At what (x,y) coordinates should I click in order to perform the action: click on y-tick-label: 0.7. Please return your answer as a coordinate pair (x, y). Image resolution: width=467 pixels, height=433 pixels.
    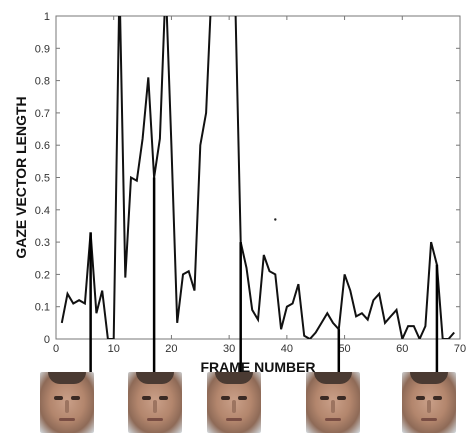
    Looking at the image, I should click on (42, 114).